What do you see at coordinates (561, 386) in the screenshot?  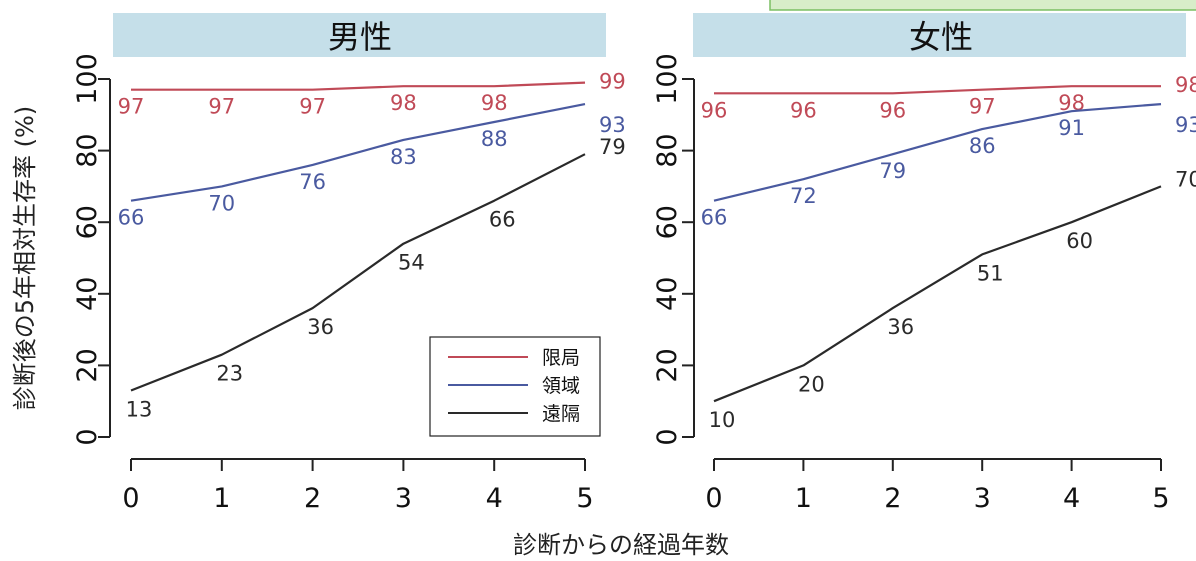 I see `legend-label-regional: 領域` at bounding box center [561, 386].